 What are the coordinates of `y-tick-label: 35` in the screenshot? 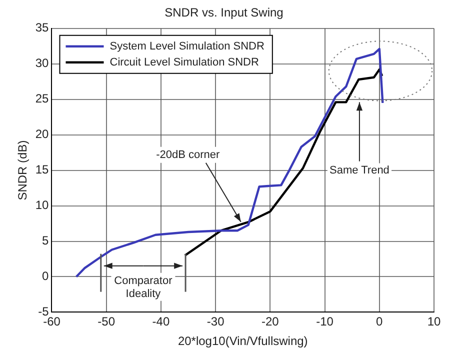 It's located at (42, 27).